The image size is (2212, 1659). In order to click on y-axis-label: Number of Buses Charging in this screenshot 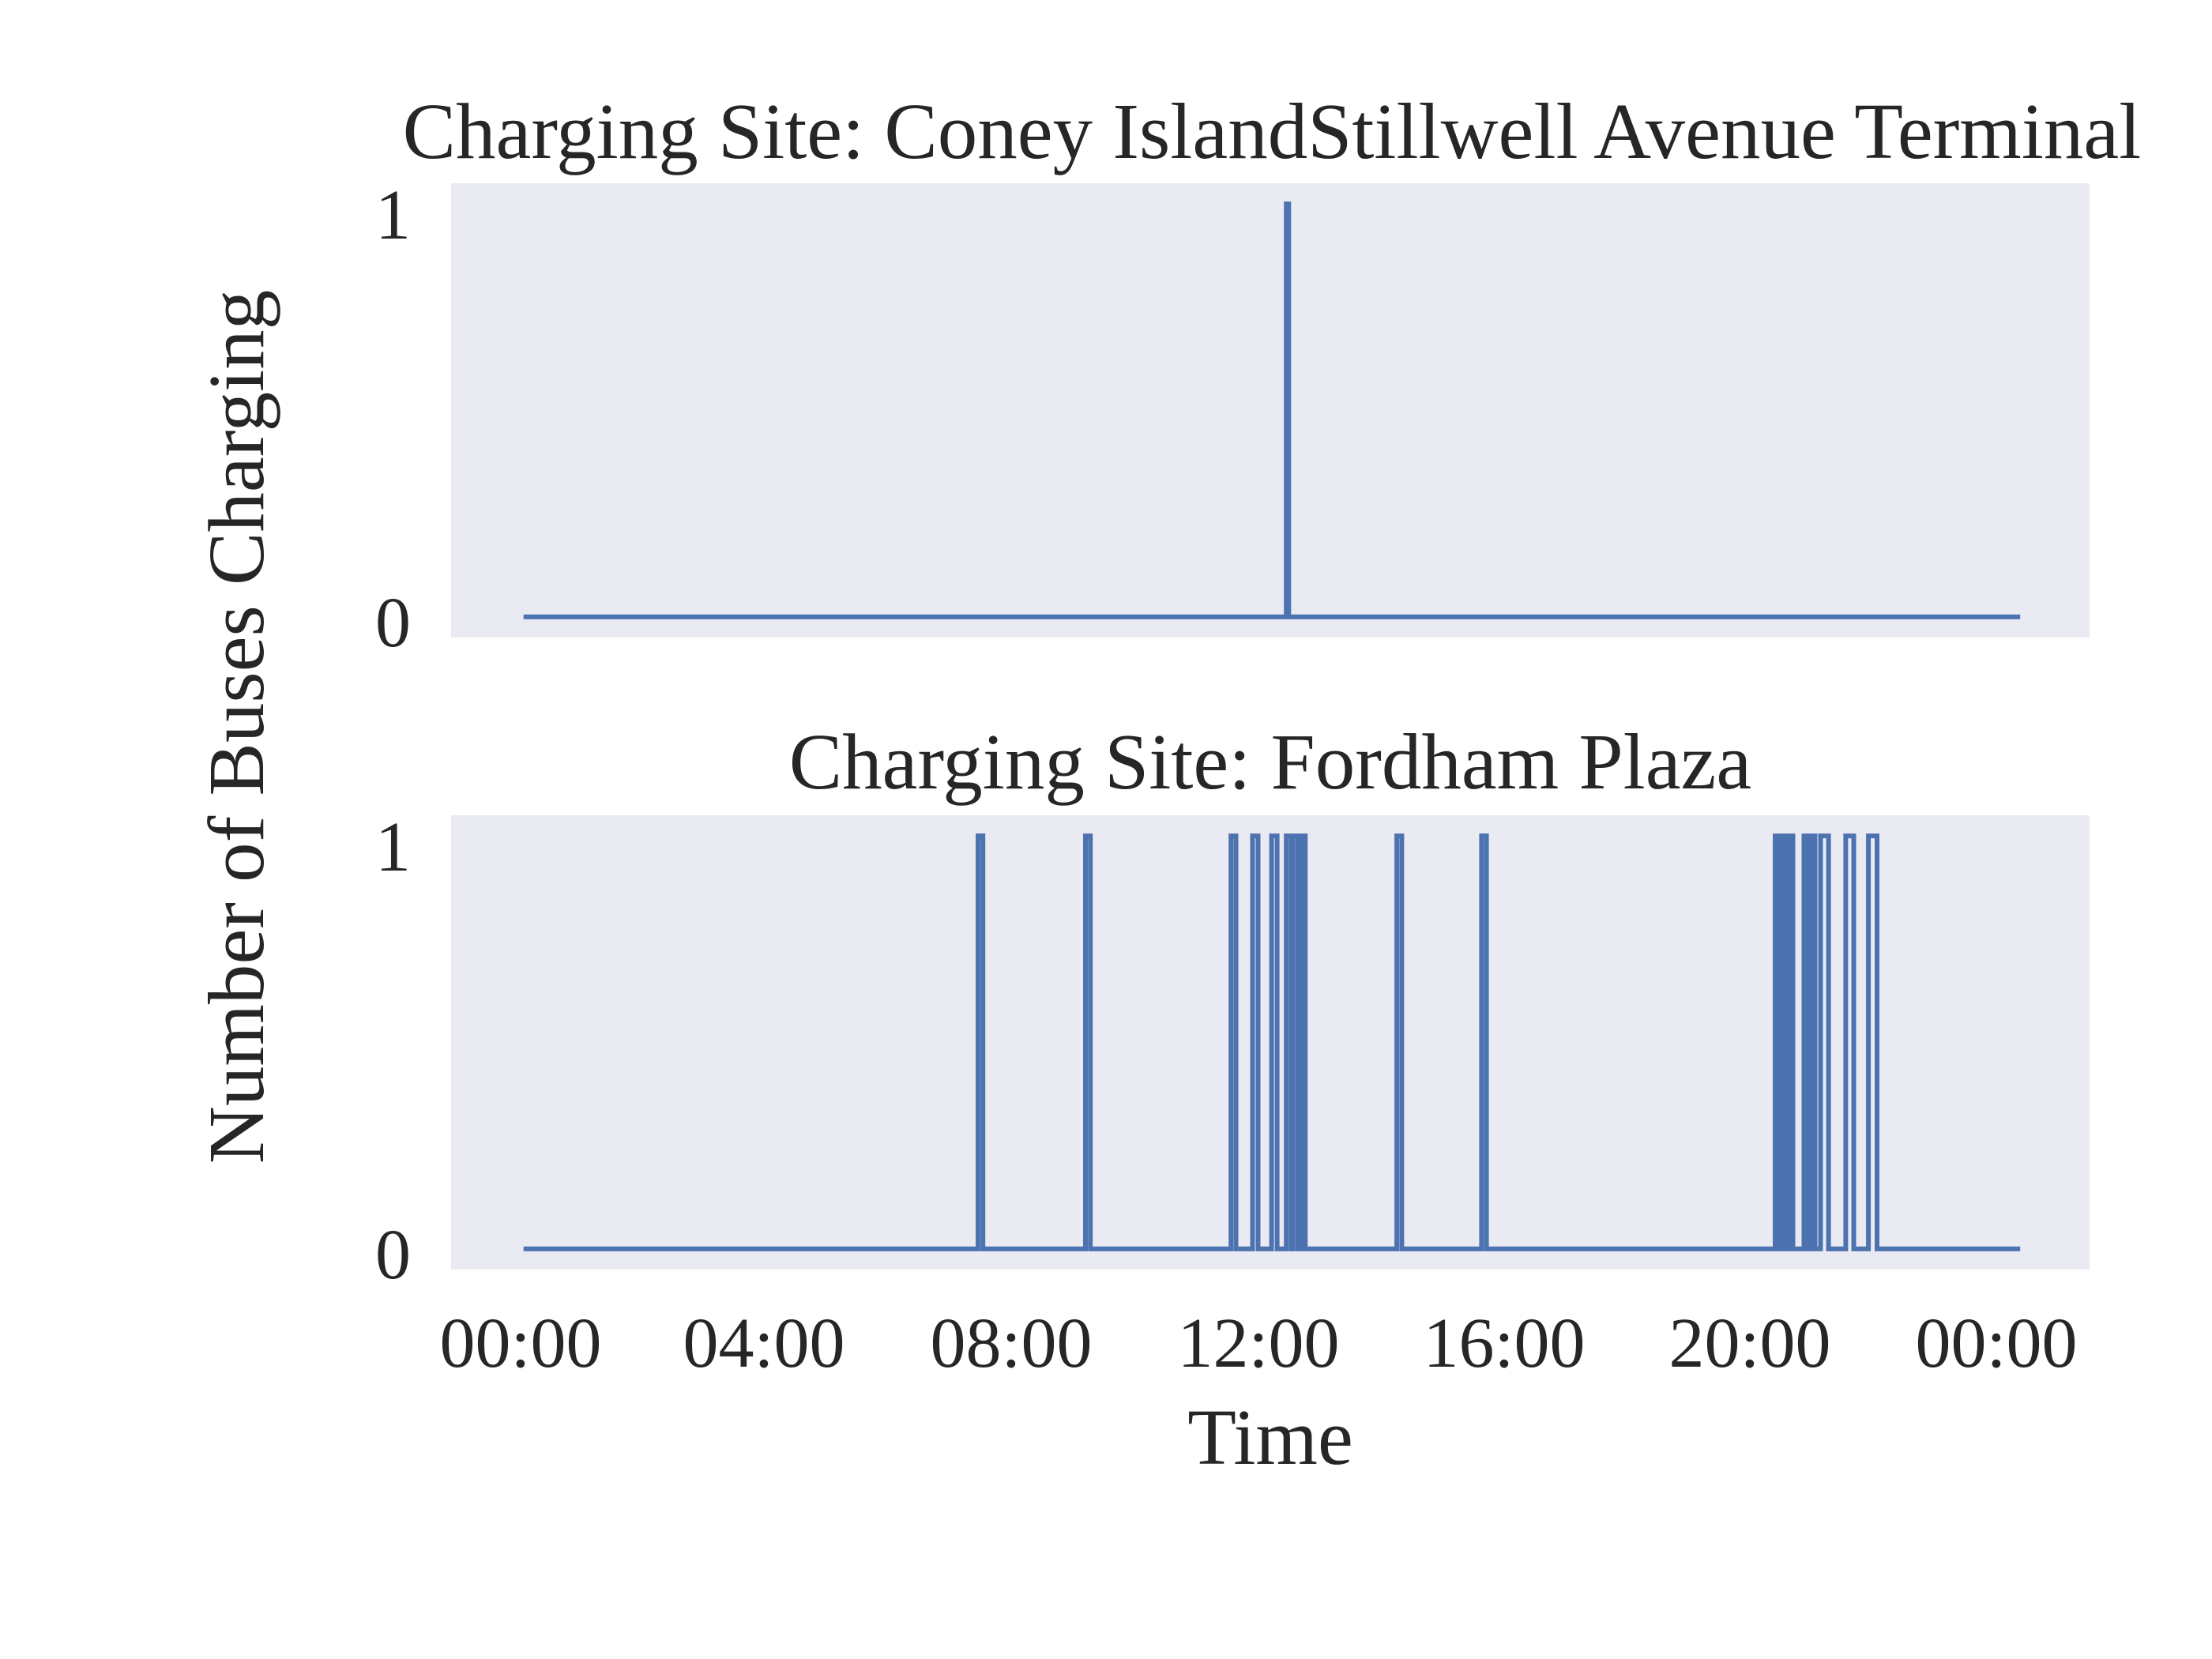, I will do `click(236, 727)`.